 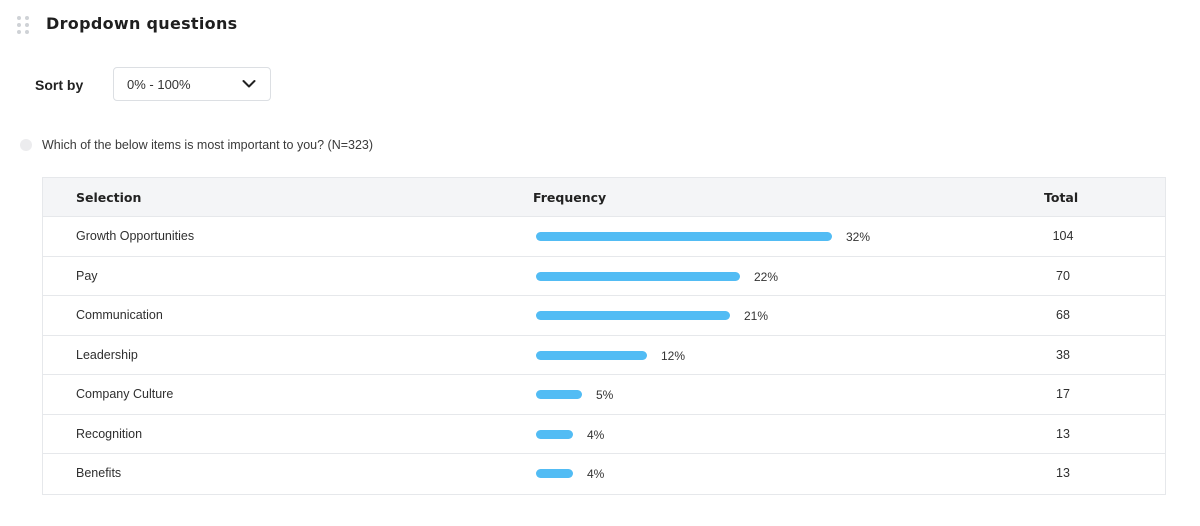 I want to click on drag-handle-icon, so click(x=23, y=25).